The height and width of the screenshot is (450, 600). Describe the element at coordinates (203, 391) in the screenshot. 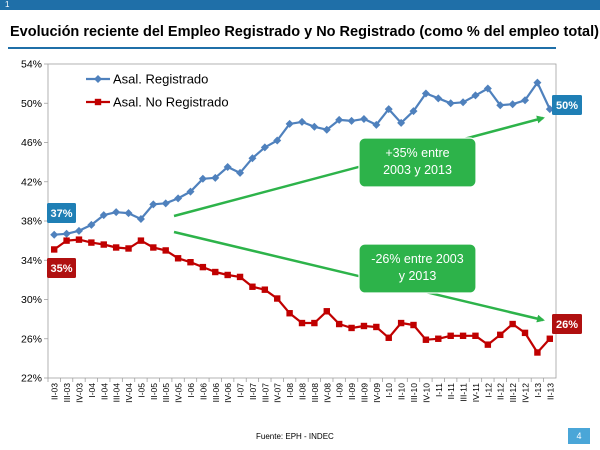

I see `x-tick-label: II-06` at that location.